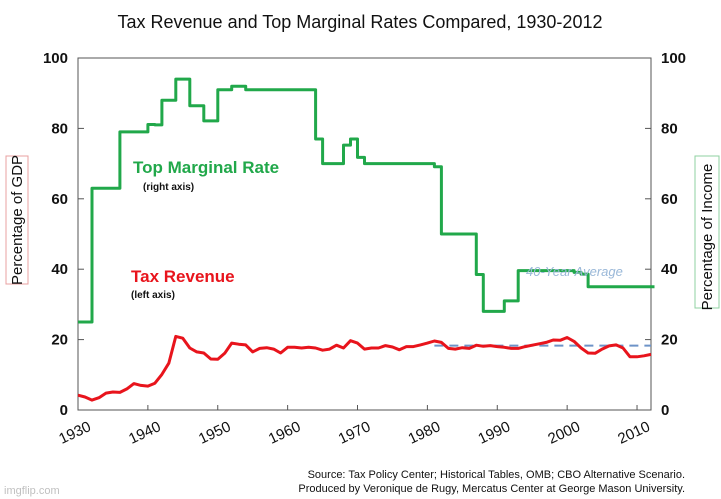  Describe the element at coordinates (168, 187) in the screenshot. I see `top-marginal-rate-sublabel: (right axis)` at that location.